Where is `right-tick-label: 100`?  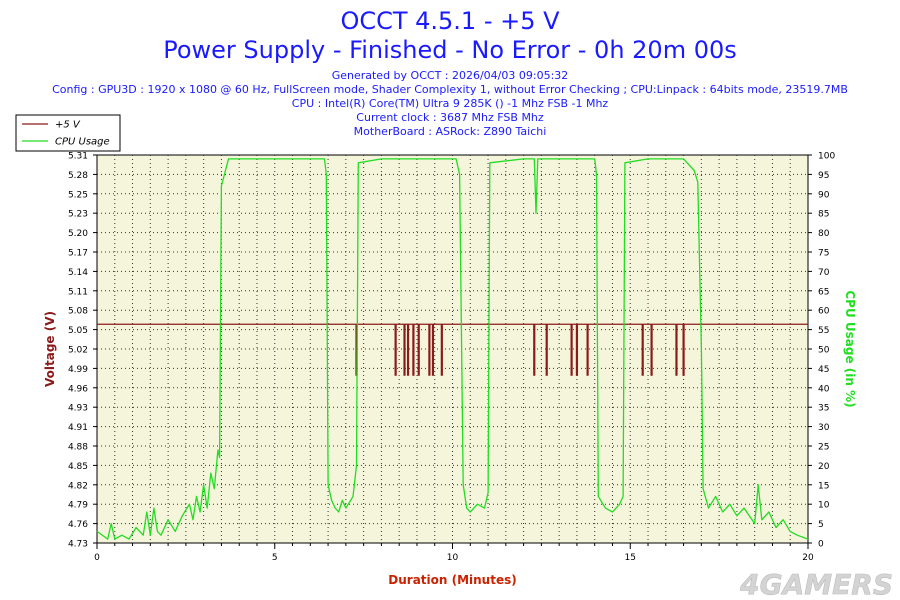
right-tick-label: 100 is located at coordinates (826, 157).